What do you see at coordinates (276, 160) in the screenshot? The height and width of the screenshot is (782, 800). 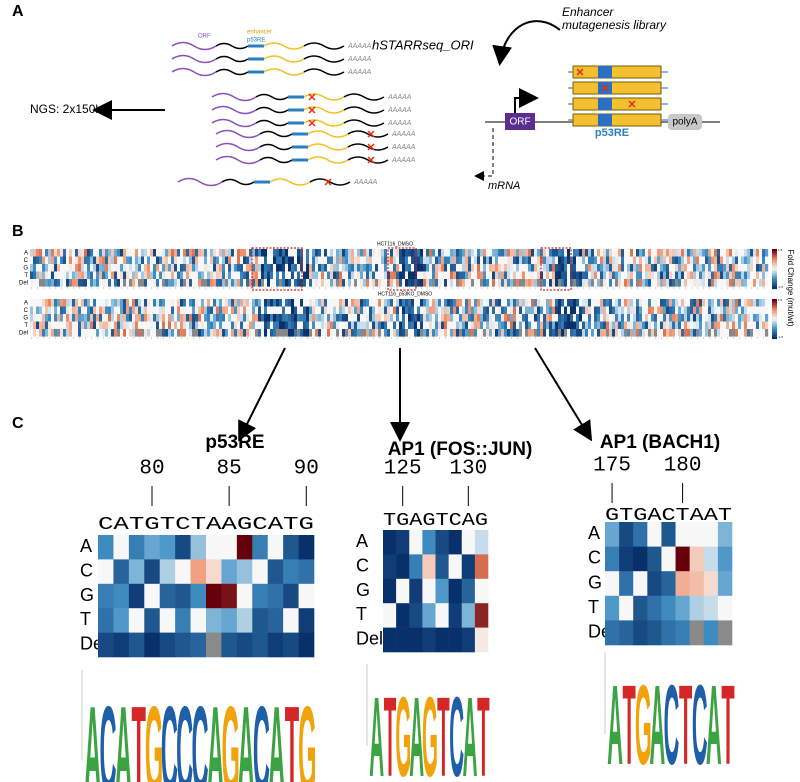 I see `spacer` at bounding box center [276, 160].